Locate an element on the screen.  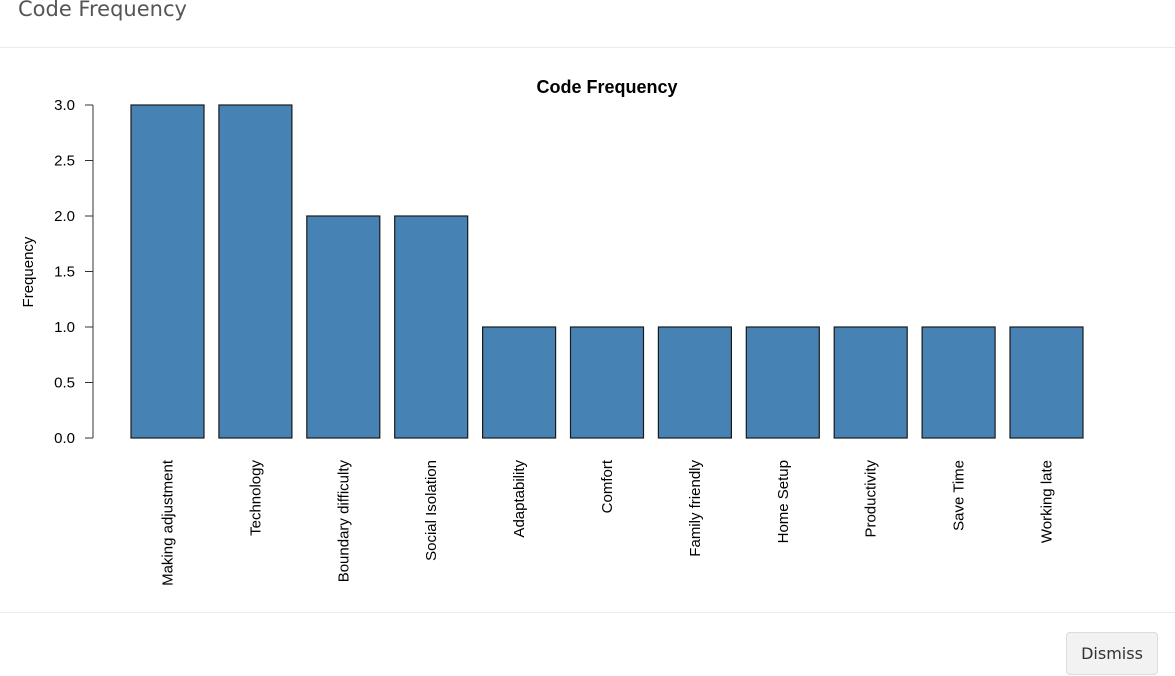
x-tick-label: Save Time is located at coordinates (959, 495).